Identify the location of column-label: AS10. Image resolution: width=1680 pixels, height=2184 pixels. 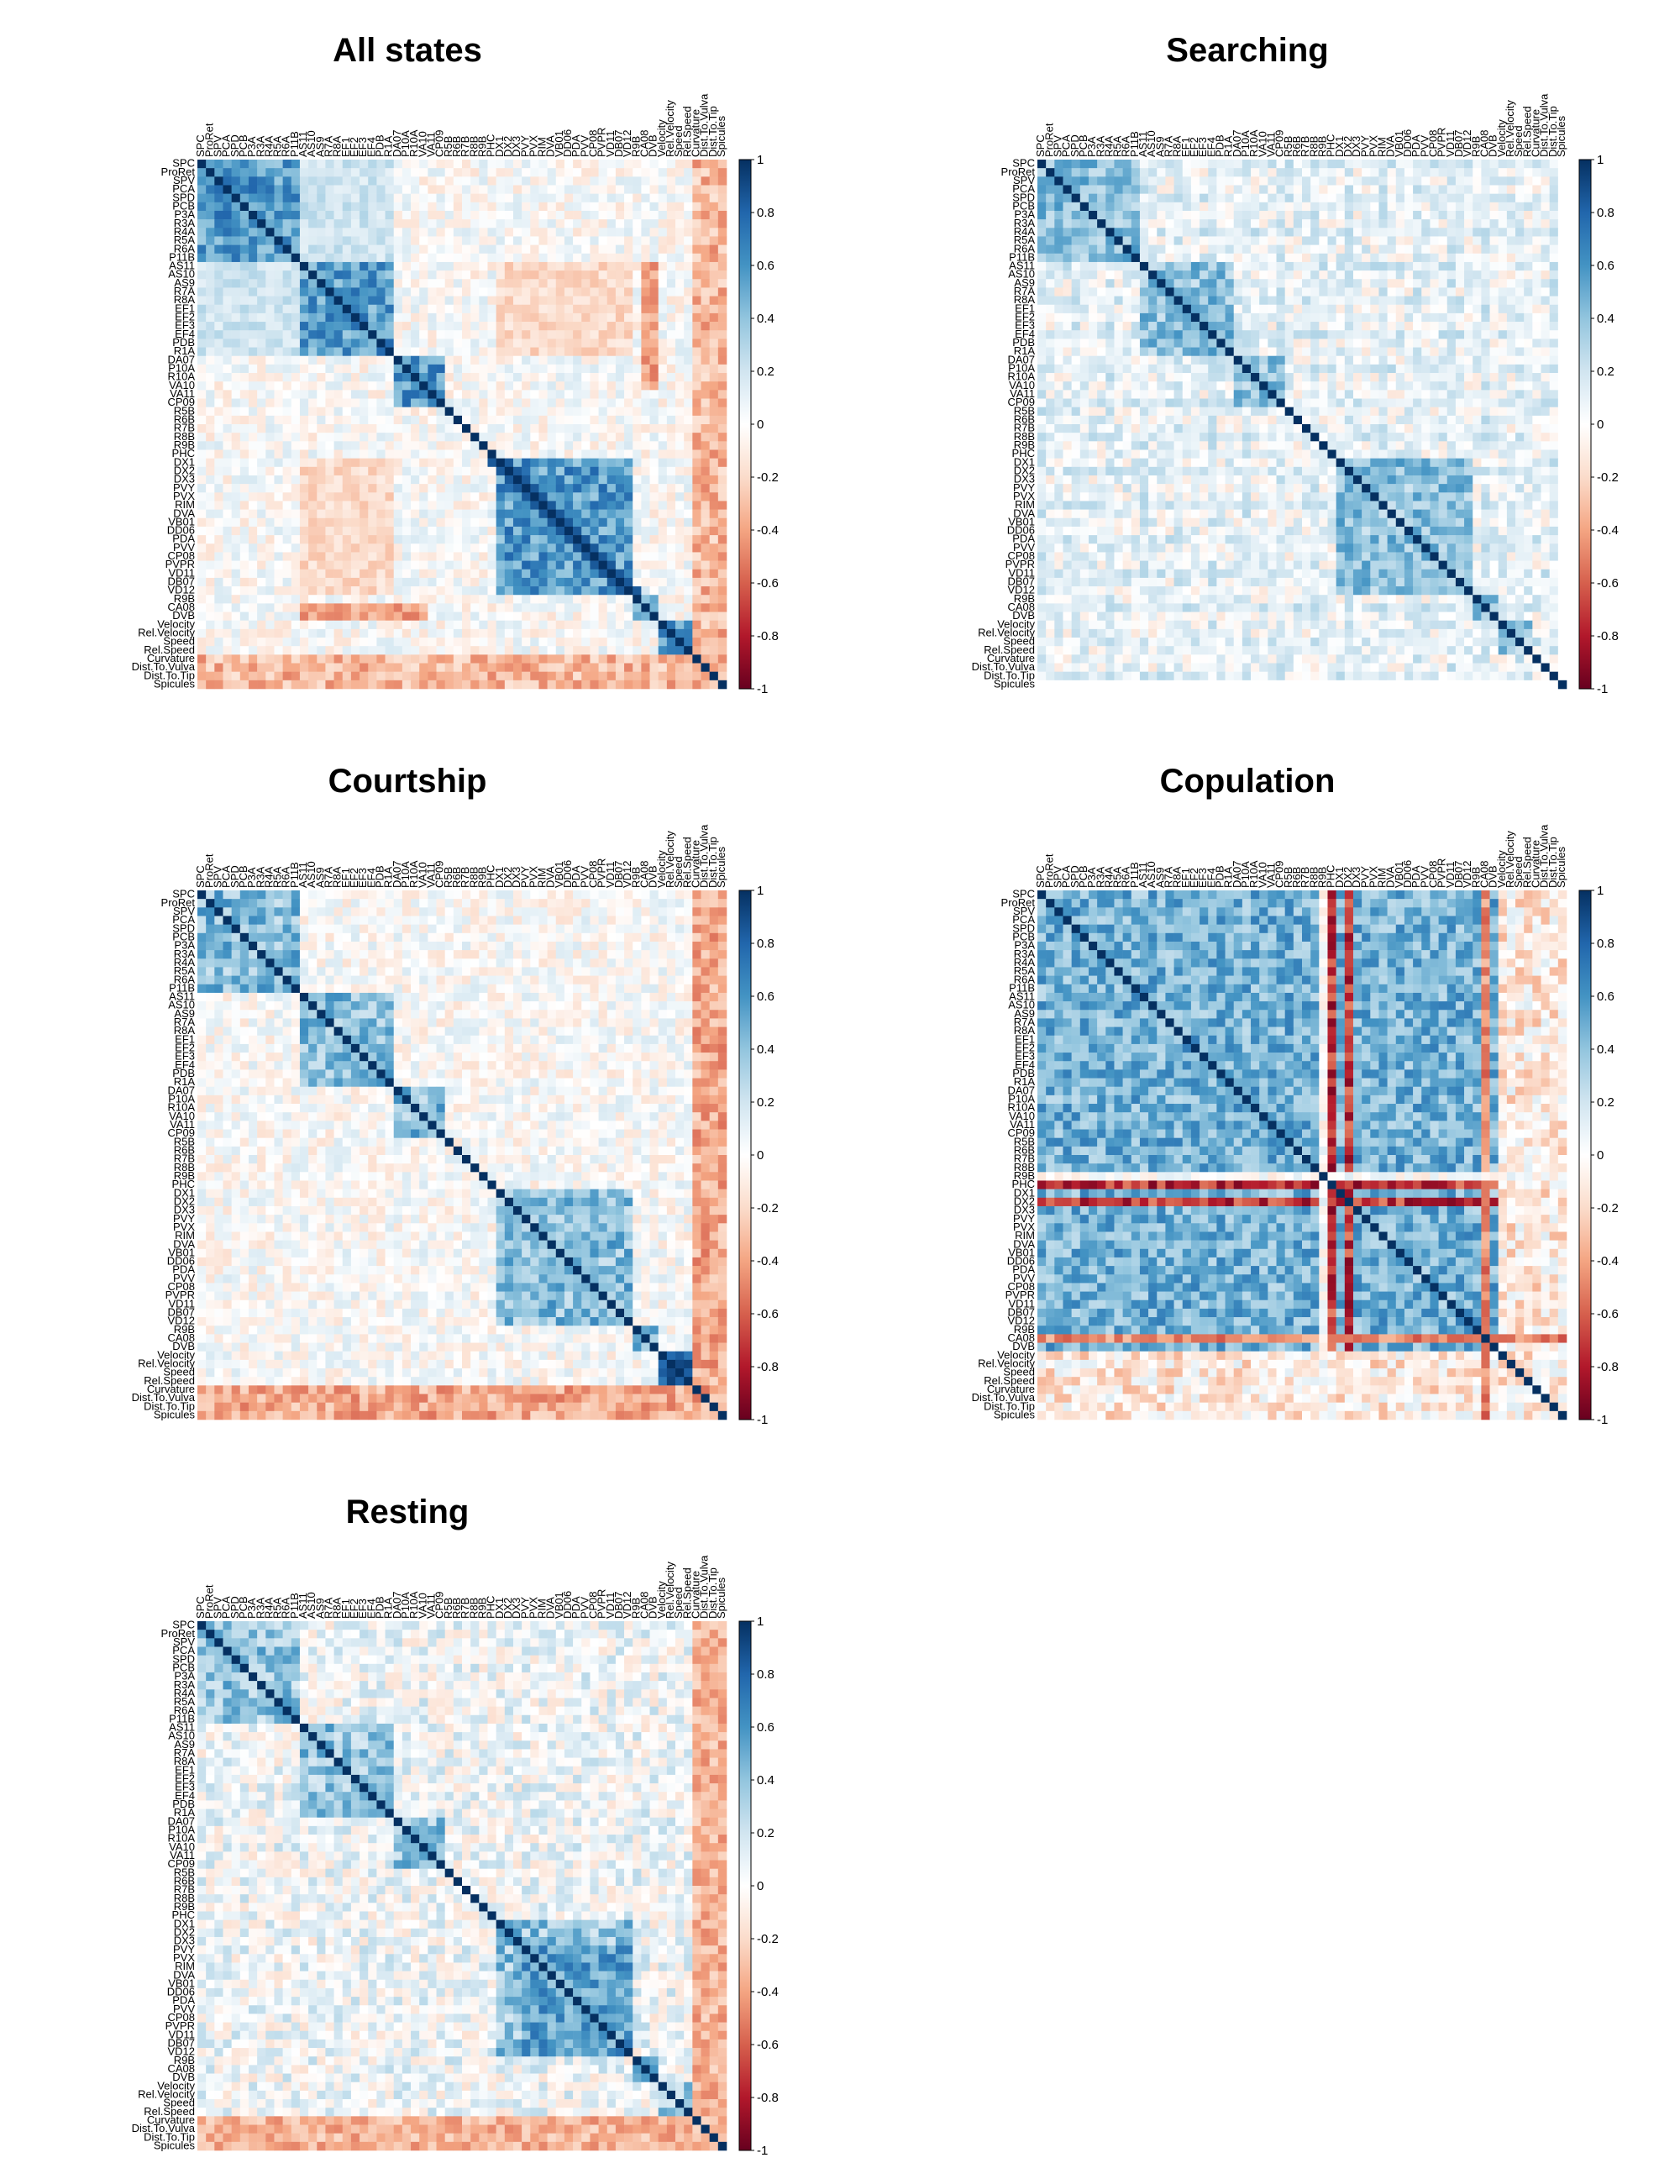
(311, 143).